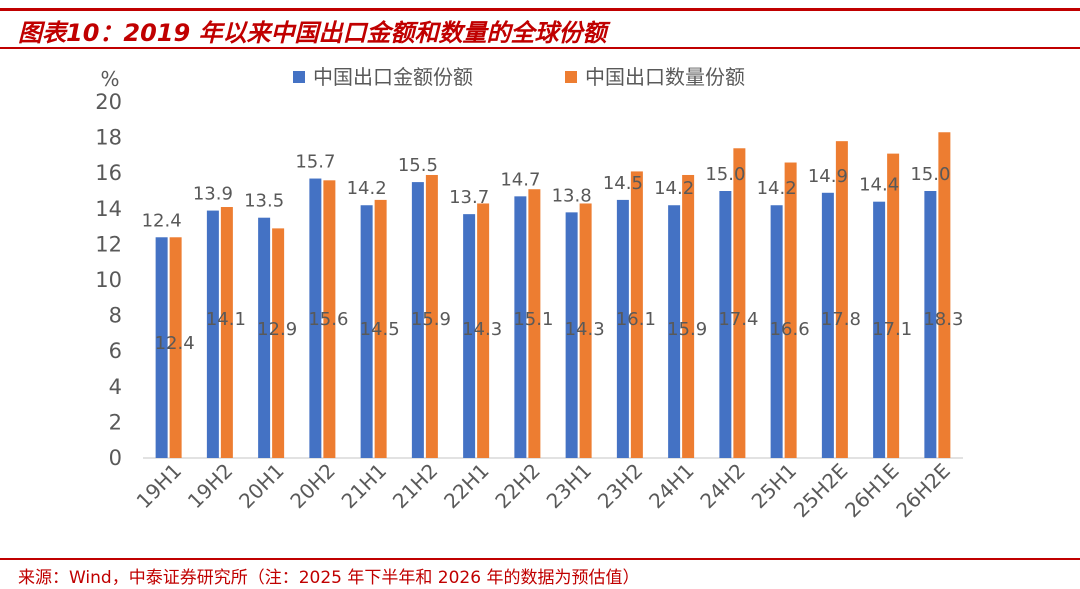 This screenshot has height=589, width=1080. I want to click on y-tick-label: 0, so click(115, 458).